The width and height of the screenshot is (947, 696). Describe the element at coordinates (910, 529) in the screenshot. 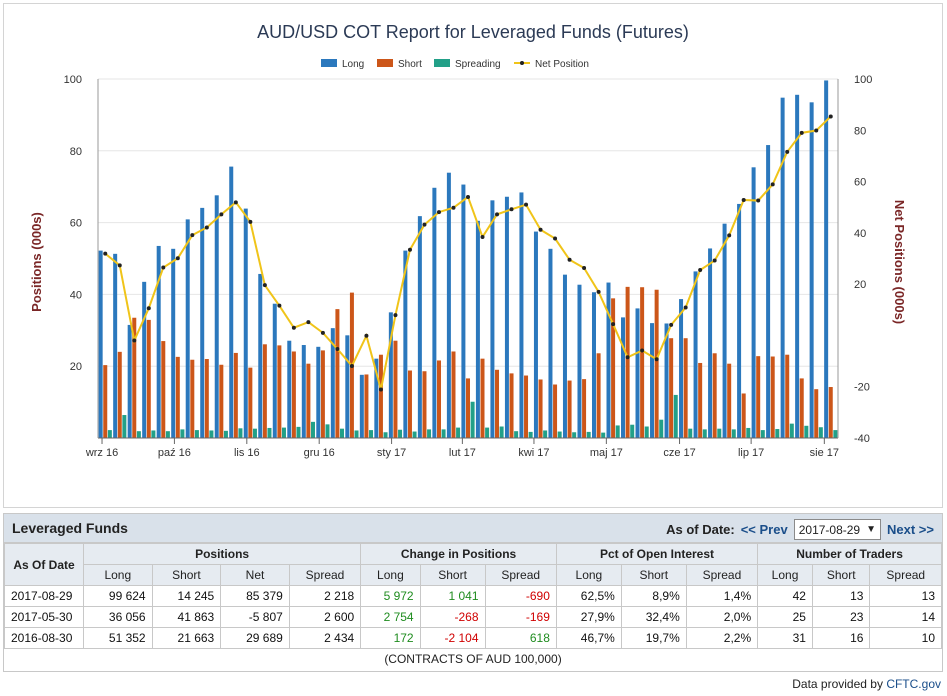

I see `next-link: Next >>` at that location.